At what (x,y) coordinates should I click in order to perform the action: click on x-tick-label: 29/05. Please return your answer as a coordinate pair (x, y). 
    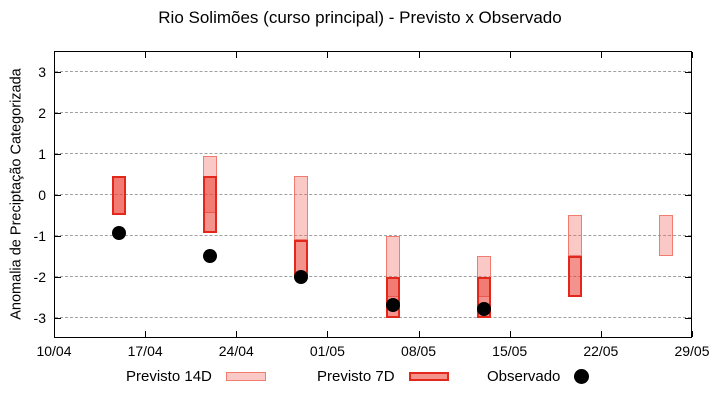
    Looking at the image, I should click on (692, 351).